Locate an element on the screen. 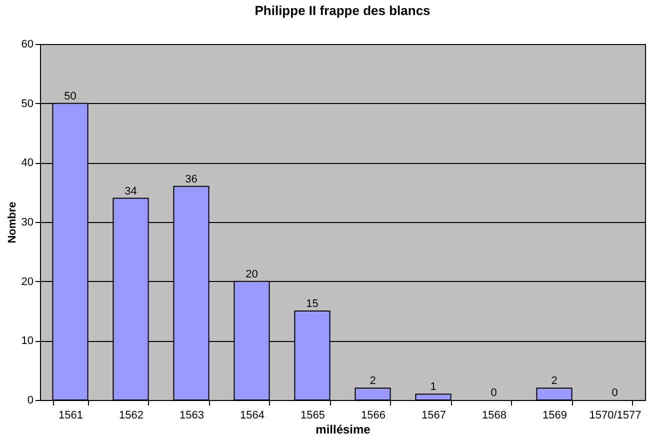 This screenshot has height=446, width=664. x-tick-label: 1570/1577 is located at coordinates (615, 416).